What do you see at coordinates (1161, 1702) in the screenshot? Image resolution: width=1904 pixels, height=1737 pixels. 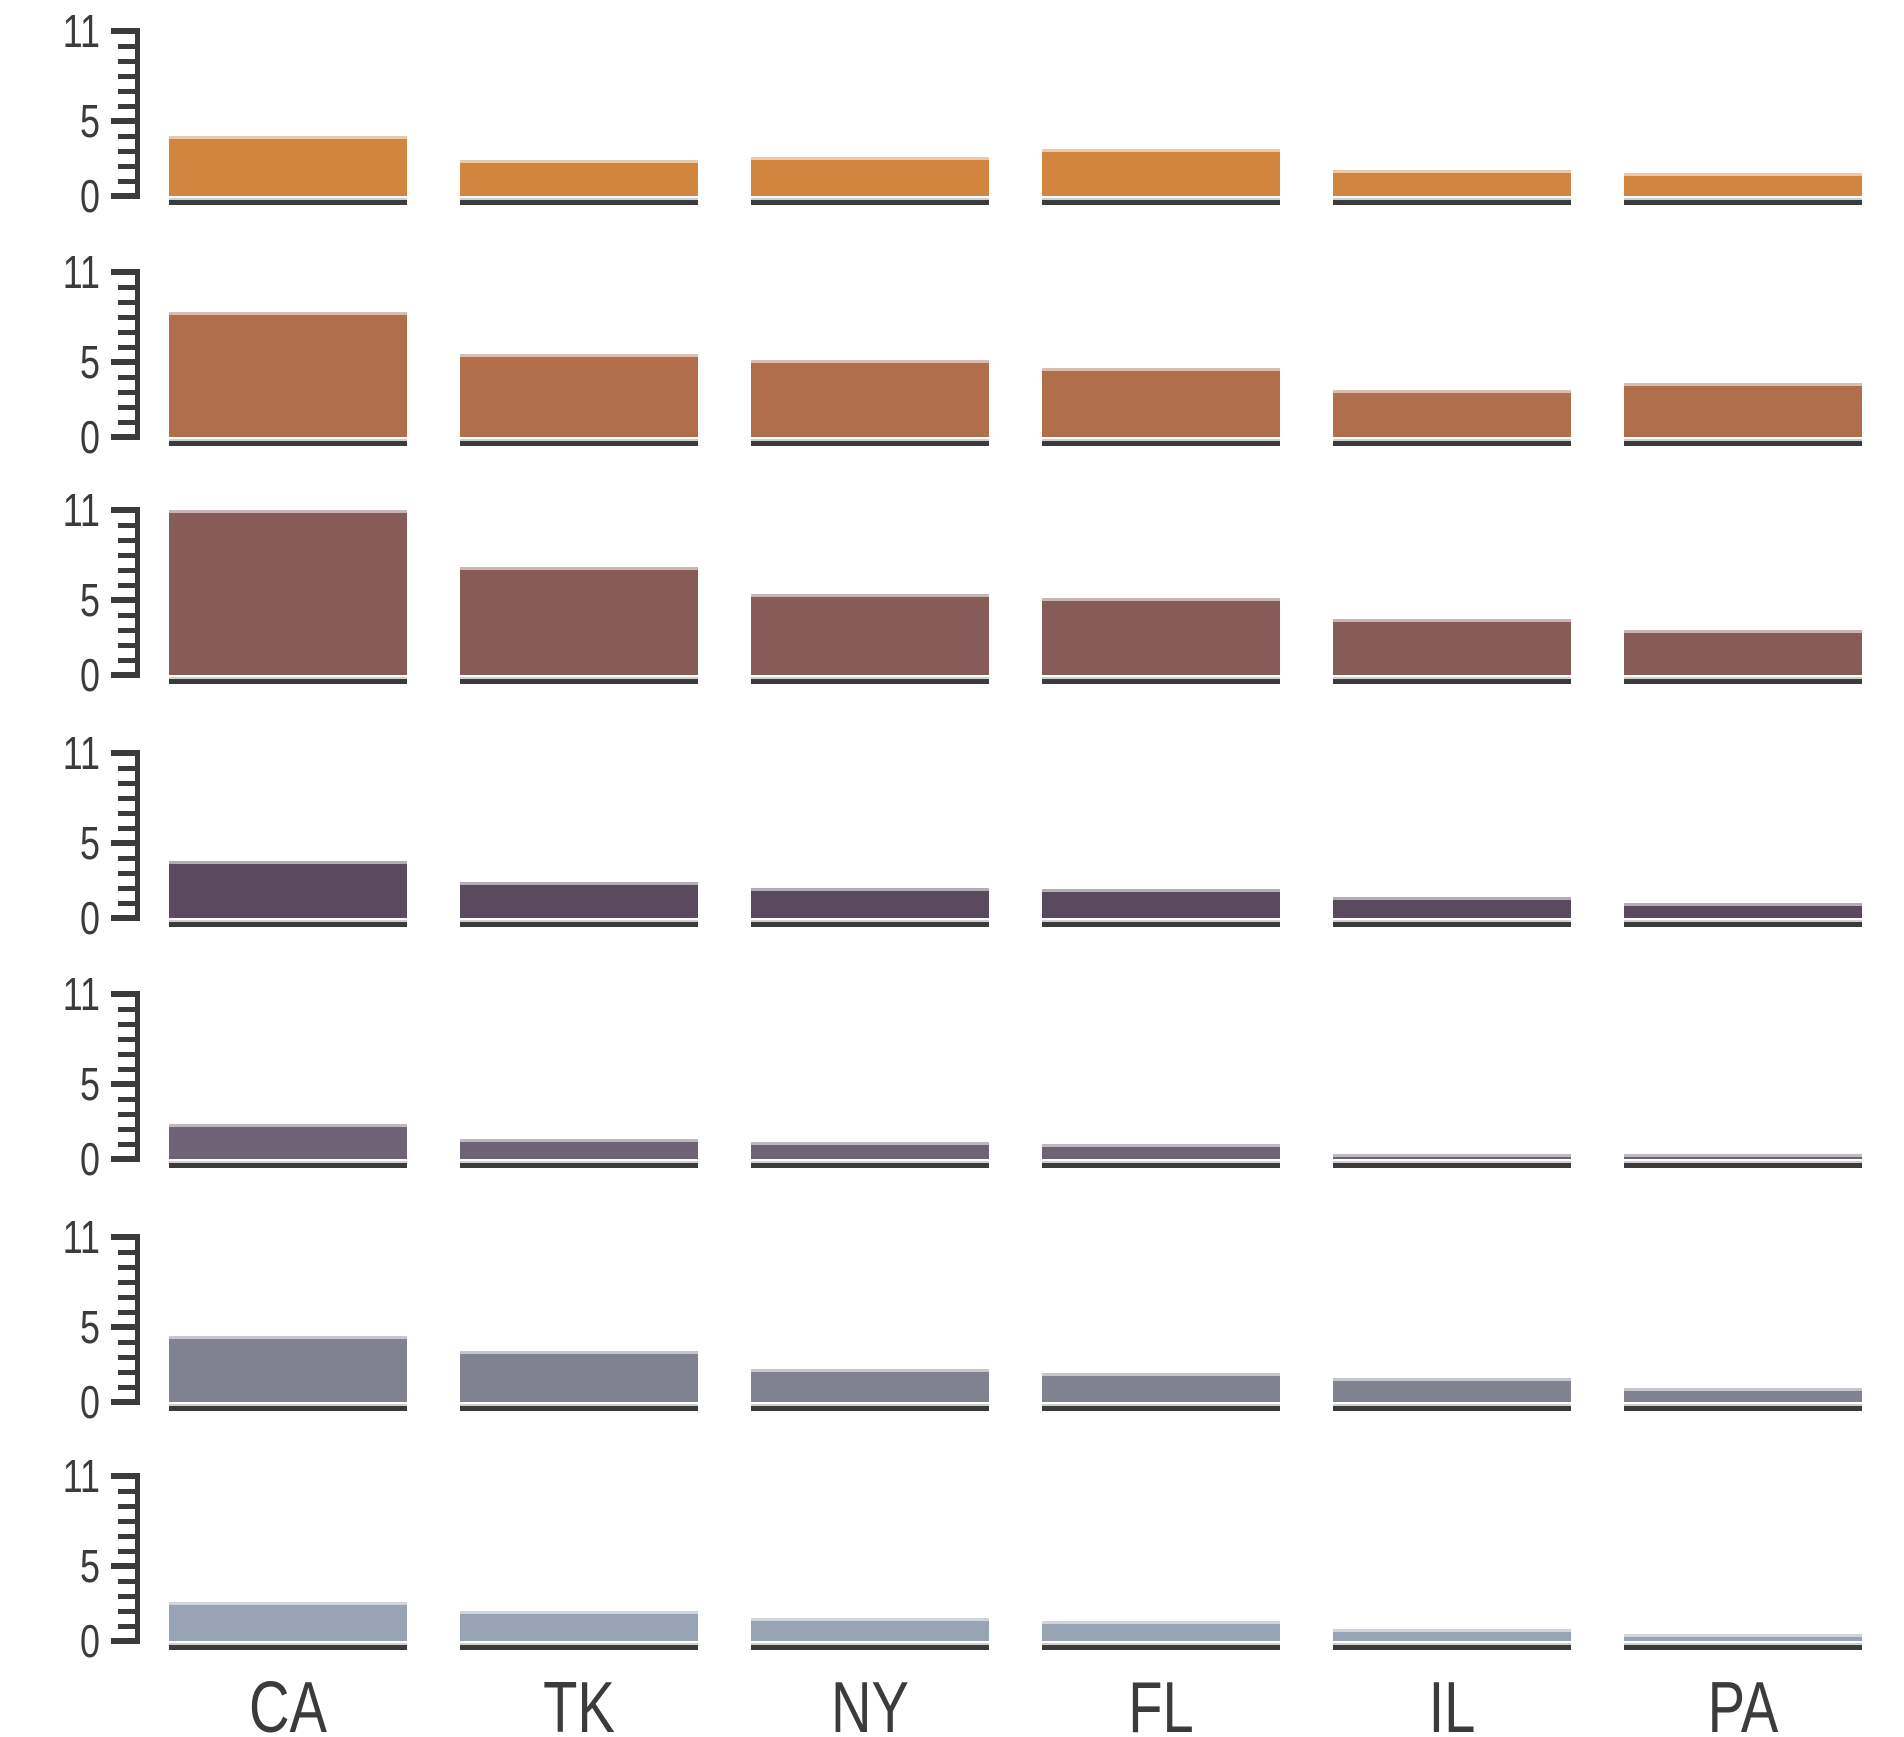 I see `x-axis-label: FL` at bounding box center [1161, 1702].